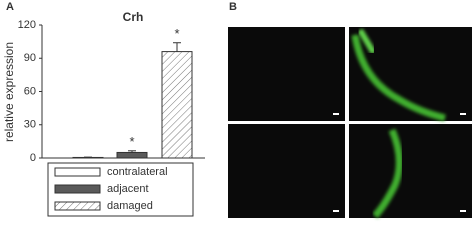  What do you see at coordinates (233, 7) in the screenshot?
I see `panel-label: B` at bounding box center [233, 7].